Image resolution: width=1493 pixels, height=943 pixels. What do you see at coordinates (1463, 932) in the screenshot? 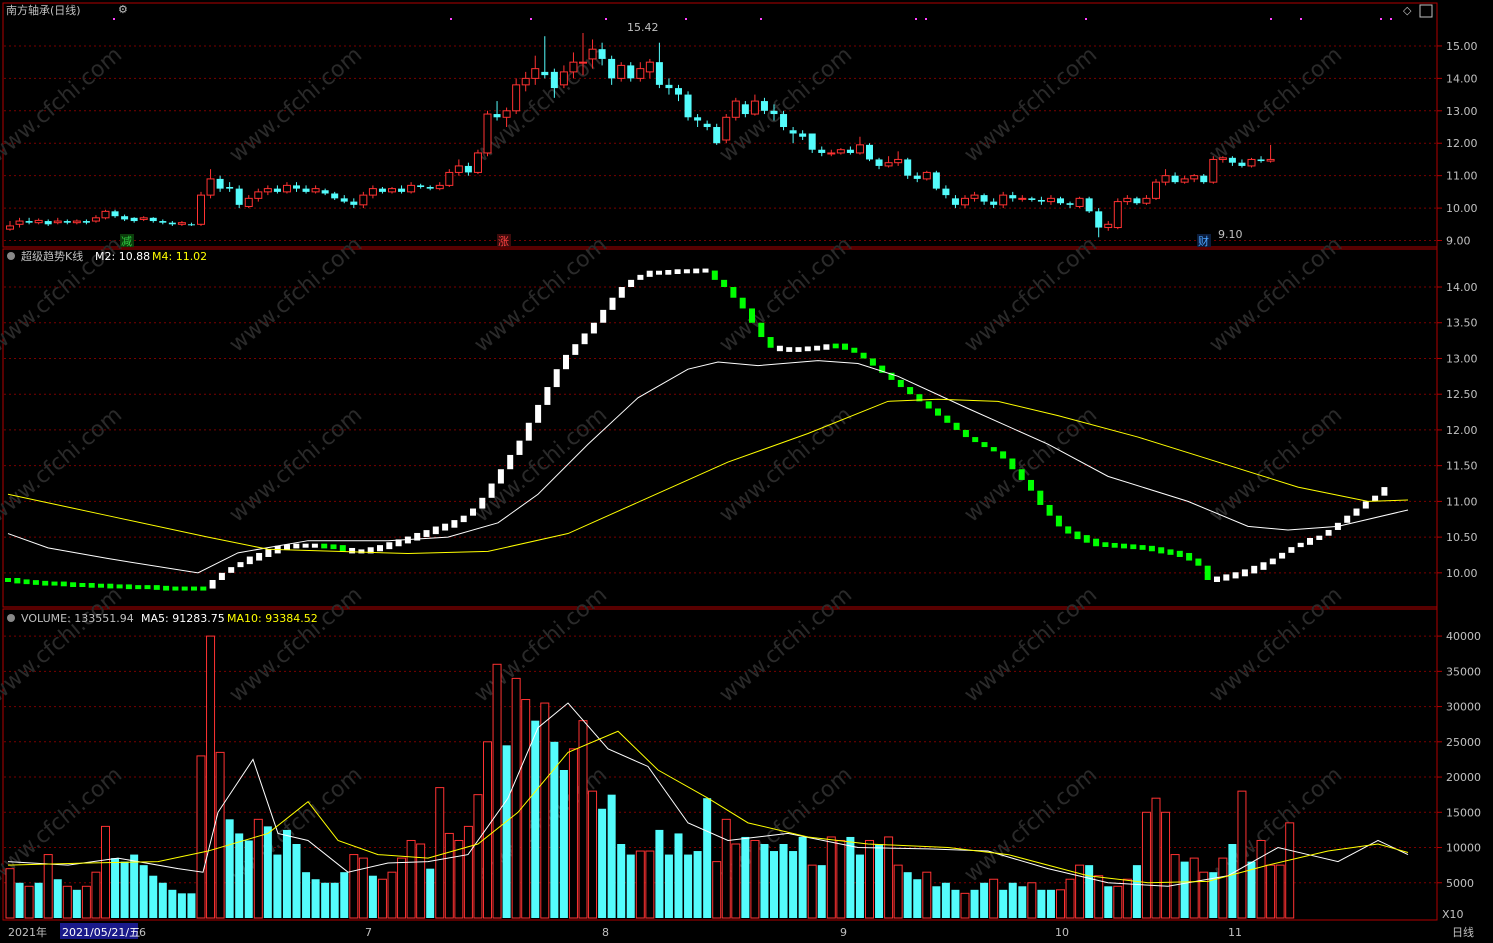
I see `period-label: 日线` at bounding box center [1463, 932].